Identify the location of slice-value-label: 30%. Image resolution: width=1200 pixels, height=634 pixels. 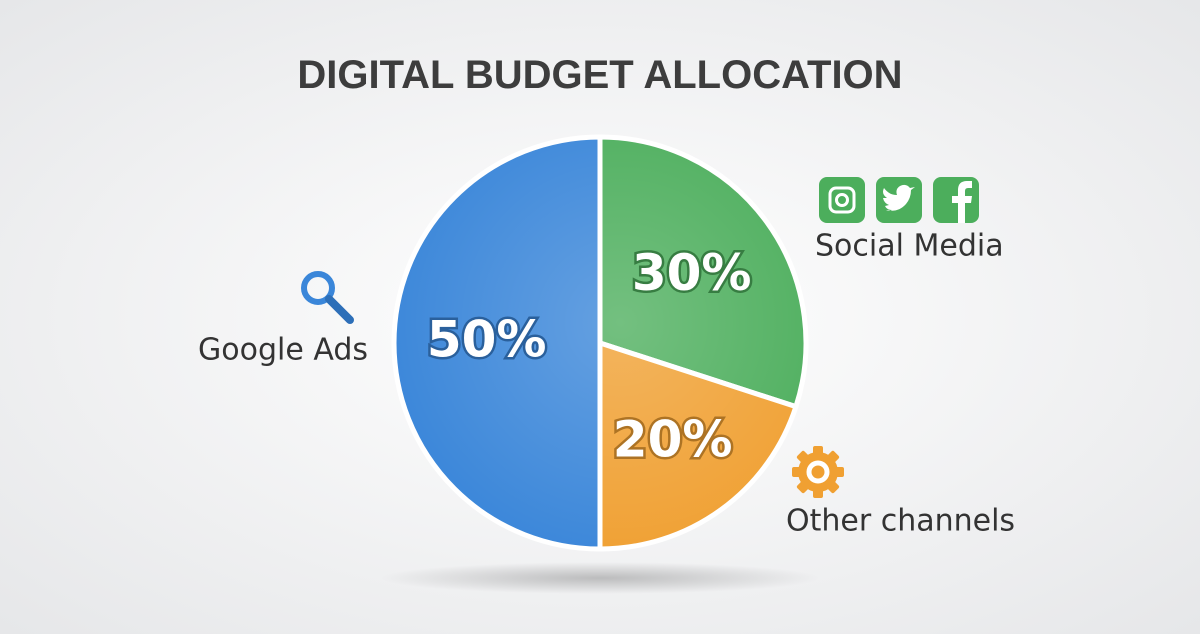
(692, 273).